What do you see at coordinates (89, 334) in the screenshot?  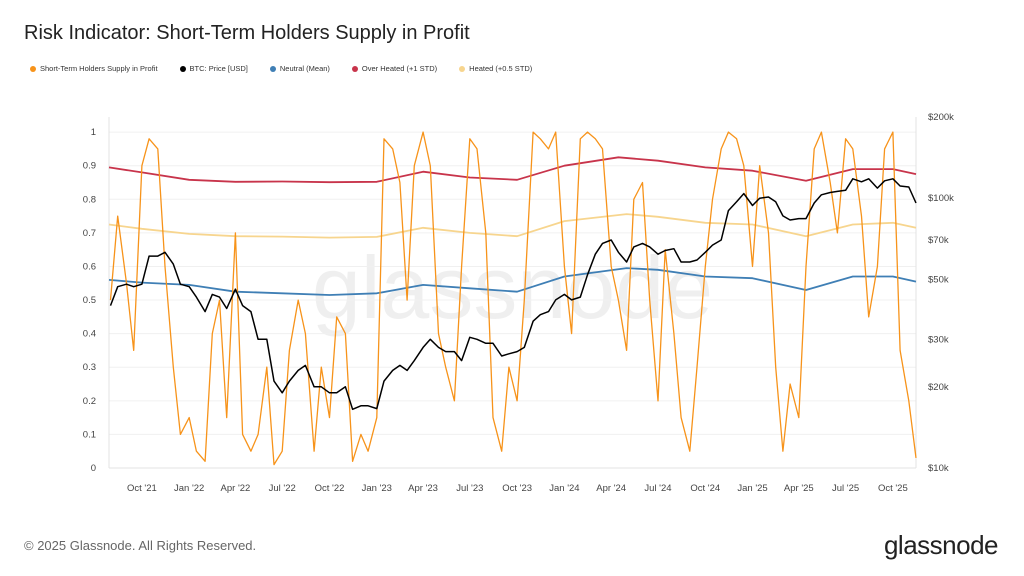 I see `y-left-tick-label: 0.4` at bounding box center [89, 334].